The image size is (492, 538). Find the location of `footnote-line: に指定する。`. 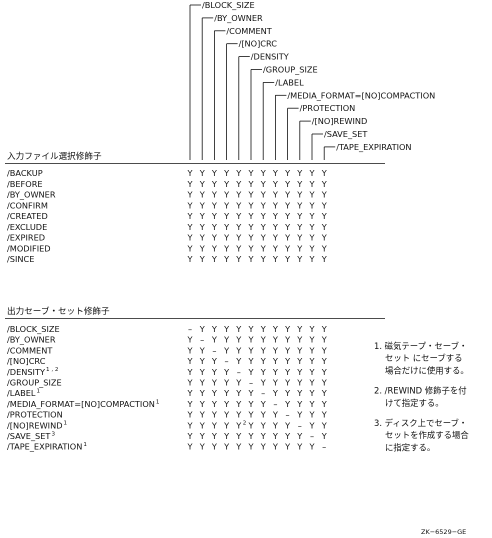

footnote-line: に指定する。 is located at coordinates (410, 447).